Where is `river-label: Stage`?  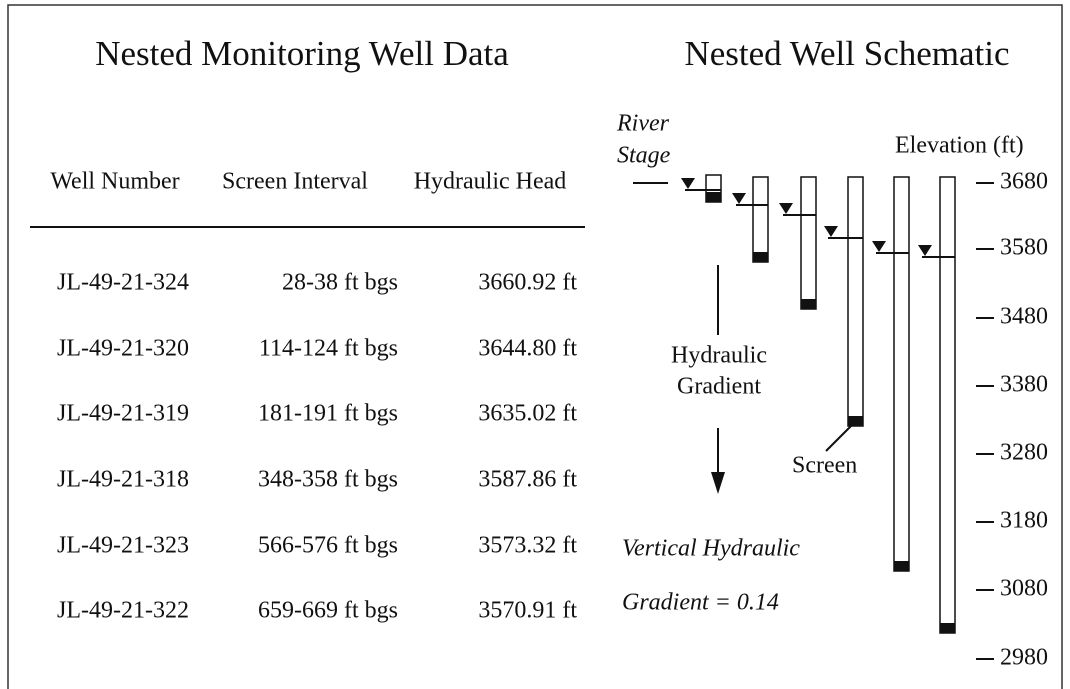 river-label: Stage is located at coordinates (644, 156).